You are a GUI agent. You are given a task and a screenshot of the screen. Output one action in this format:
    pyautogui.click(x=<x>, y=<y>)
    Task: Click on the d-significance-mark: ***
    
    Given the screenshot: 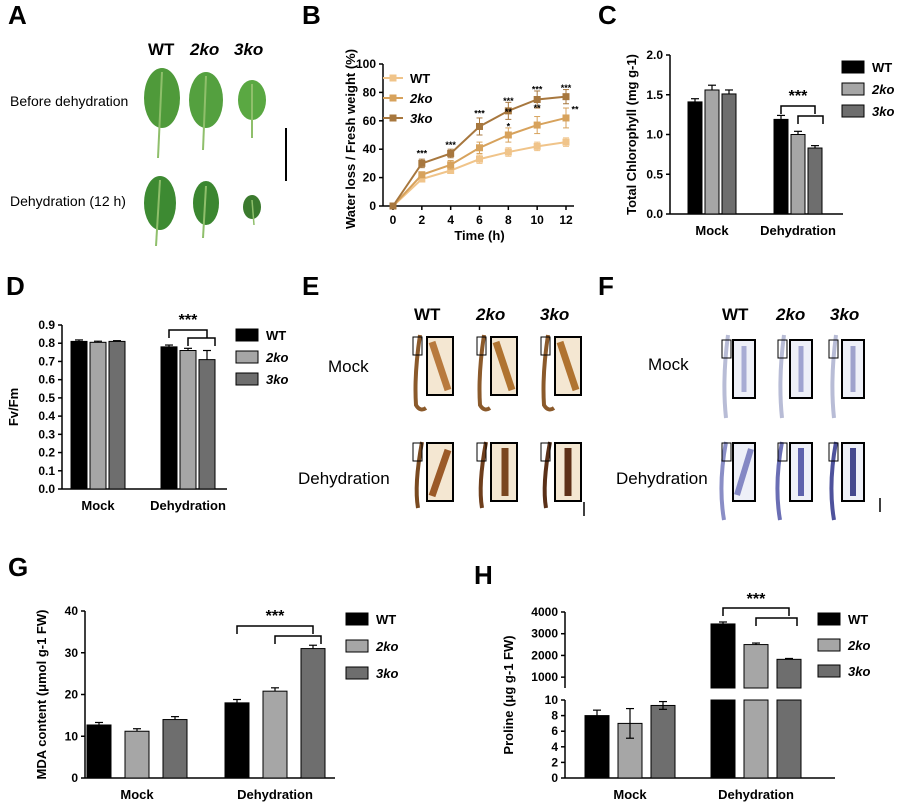 What is the action you would take?
    pyautogui.click(x=188, y=320)
    